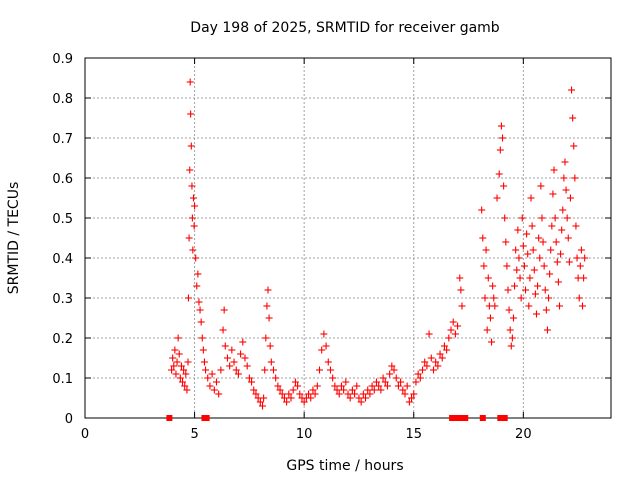 The width and height of the screenshot is (640, 480). Describe the element at coordinates (62, 219) in the screenshot. I see `y-tick-label: 0.5` at that location.